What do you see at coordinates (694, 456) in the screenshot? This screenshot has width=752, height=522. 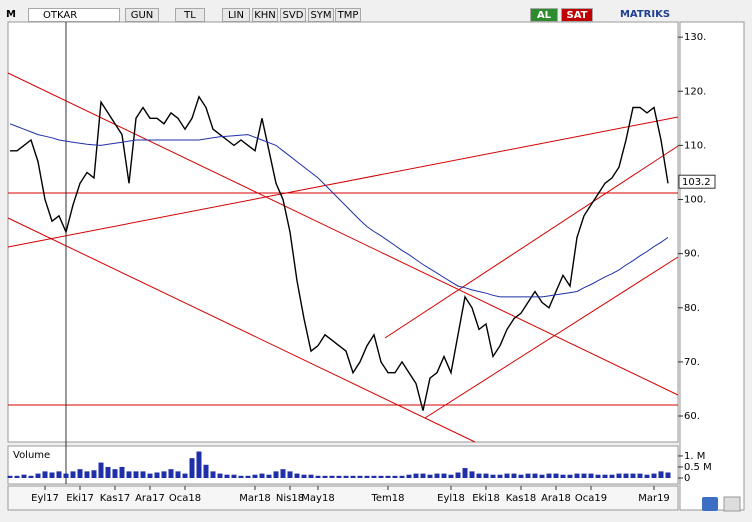 I see `volume-tick-label: 1. M` at bounding box center [694, 456].